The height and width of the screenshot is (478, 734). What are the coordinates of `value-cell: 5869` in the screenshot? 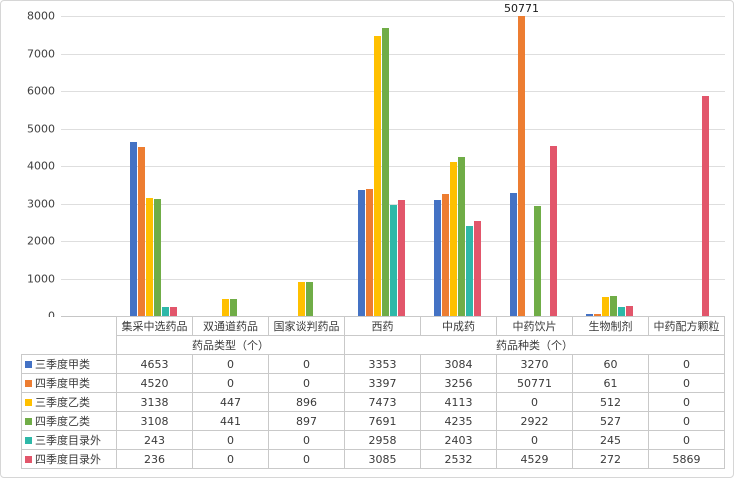 It's located at (686, 459).